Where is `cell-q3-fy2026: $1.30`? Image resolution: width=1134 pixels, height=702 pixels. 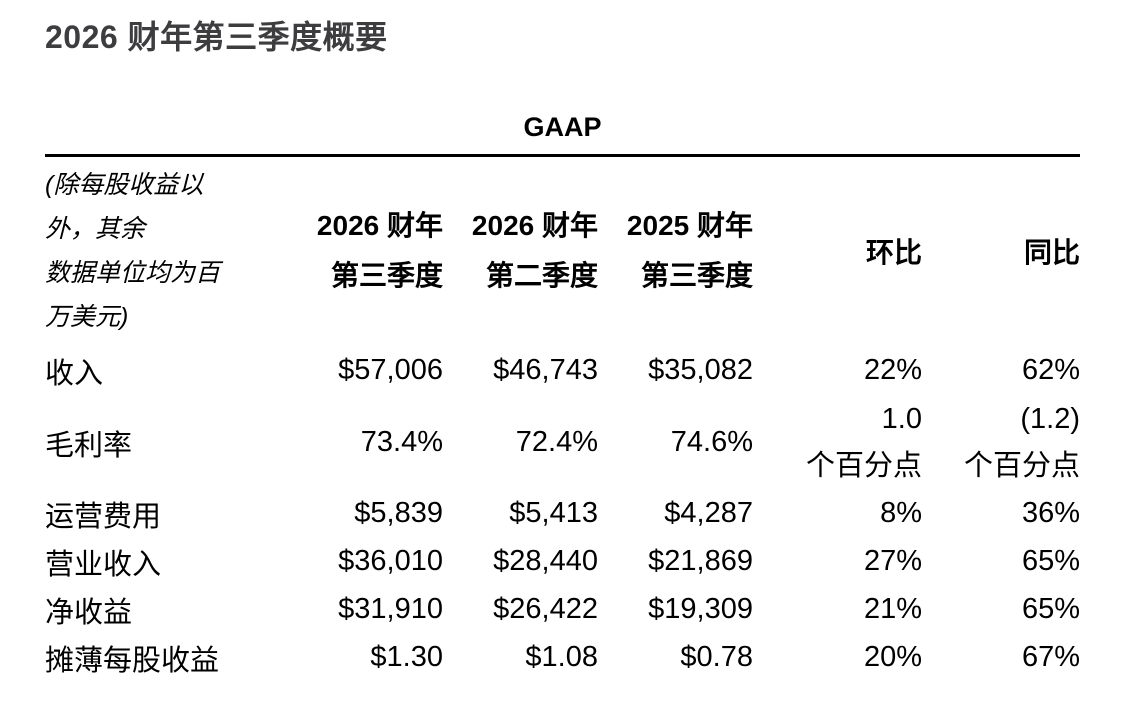
cell-q3-fy2026: $1.30 is located at coordinates (406, 657).